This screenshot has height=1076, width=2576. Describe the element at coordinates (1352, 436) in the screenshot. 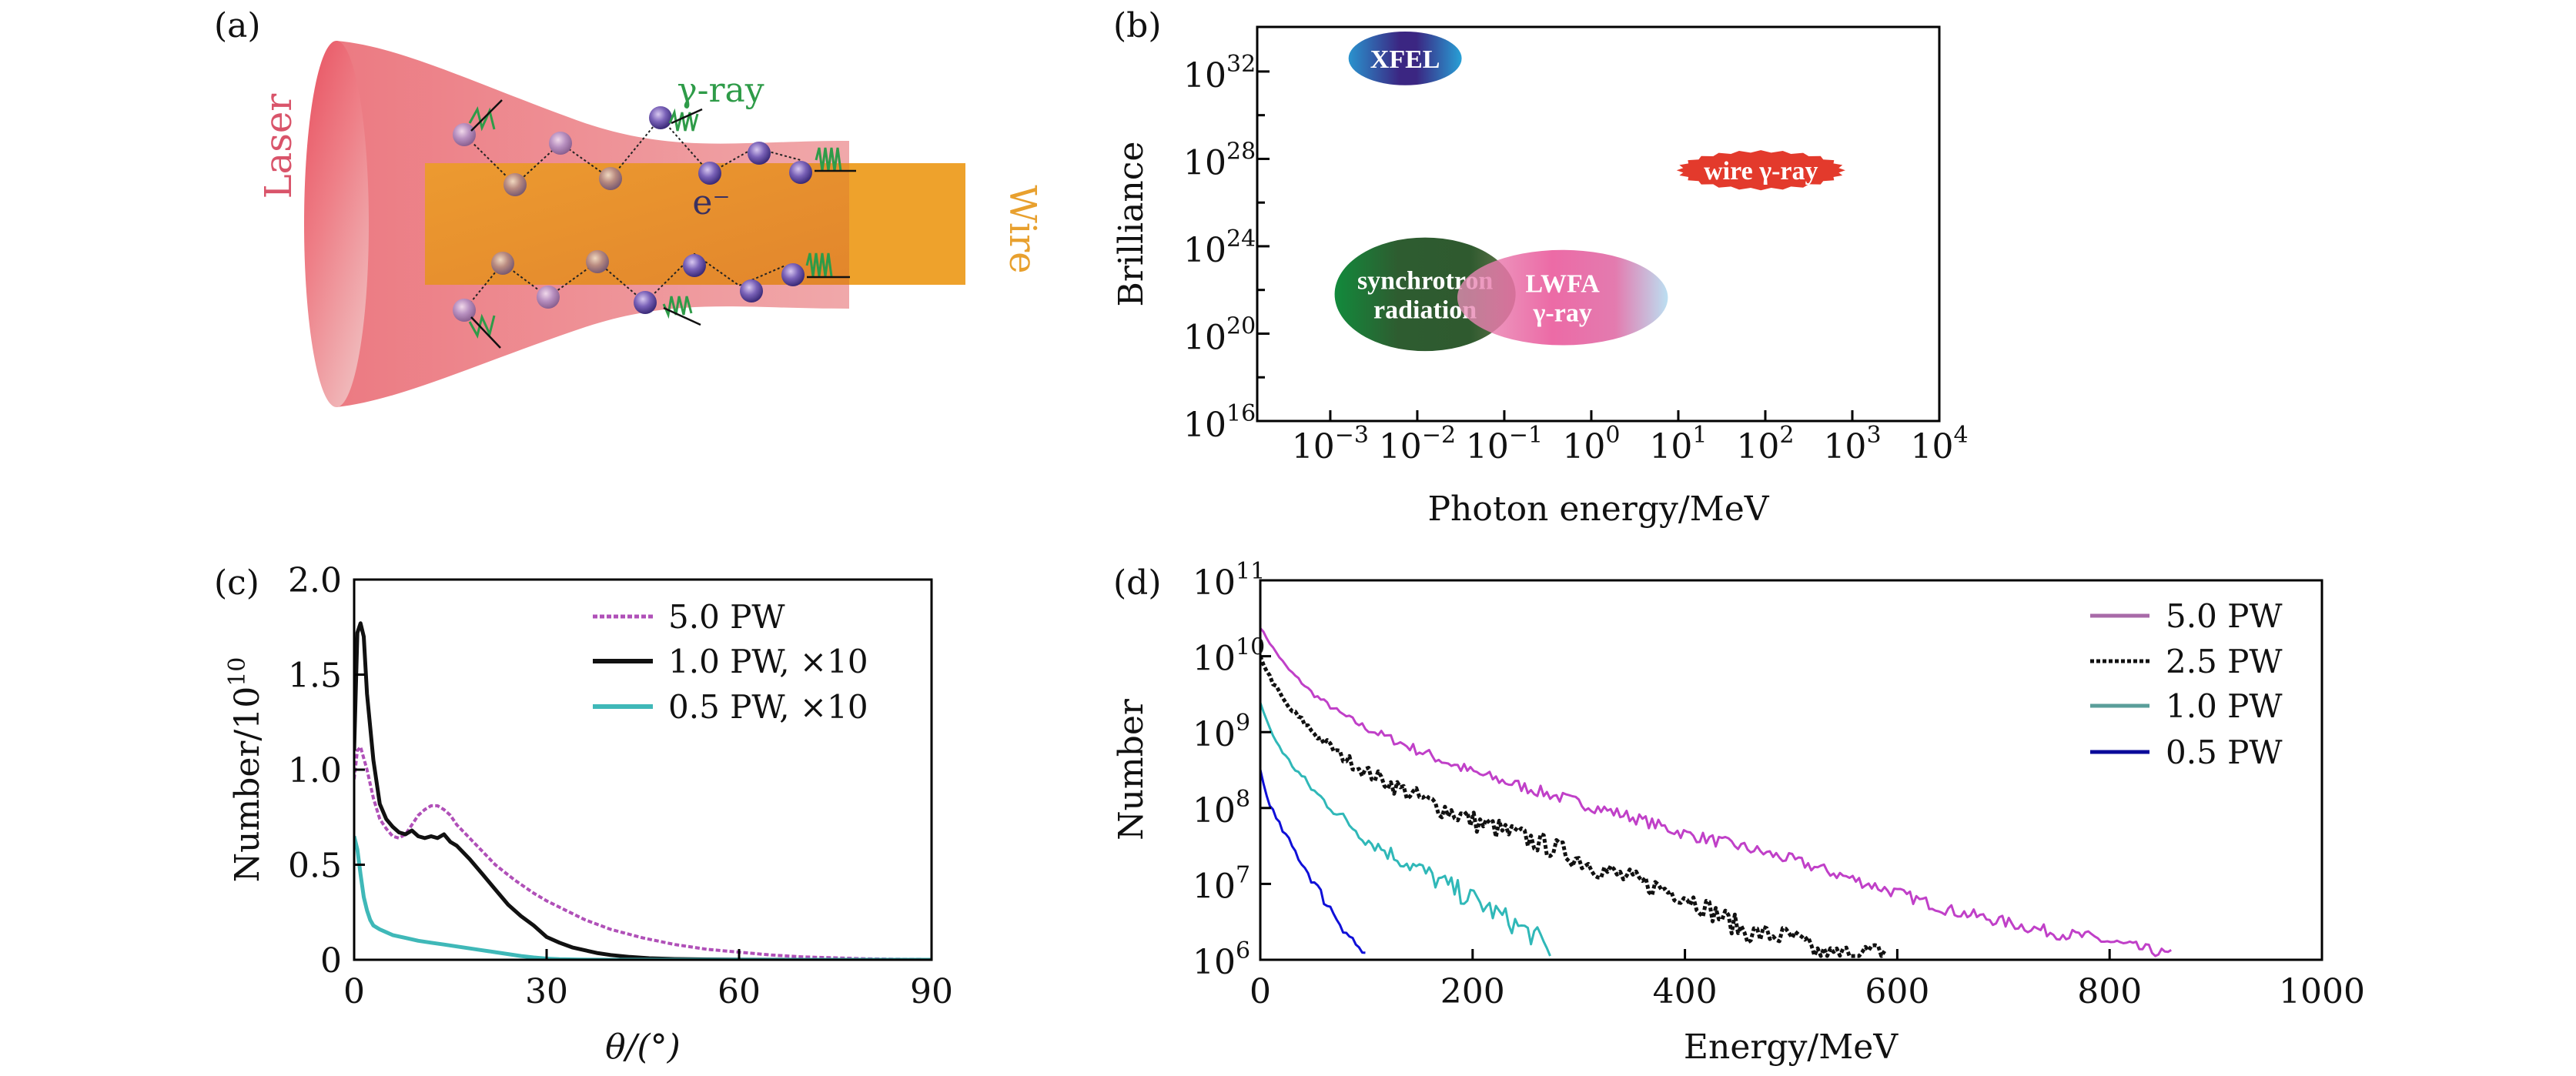

I see `x-tick-label-exponent: −3` at that location.